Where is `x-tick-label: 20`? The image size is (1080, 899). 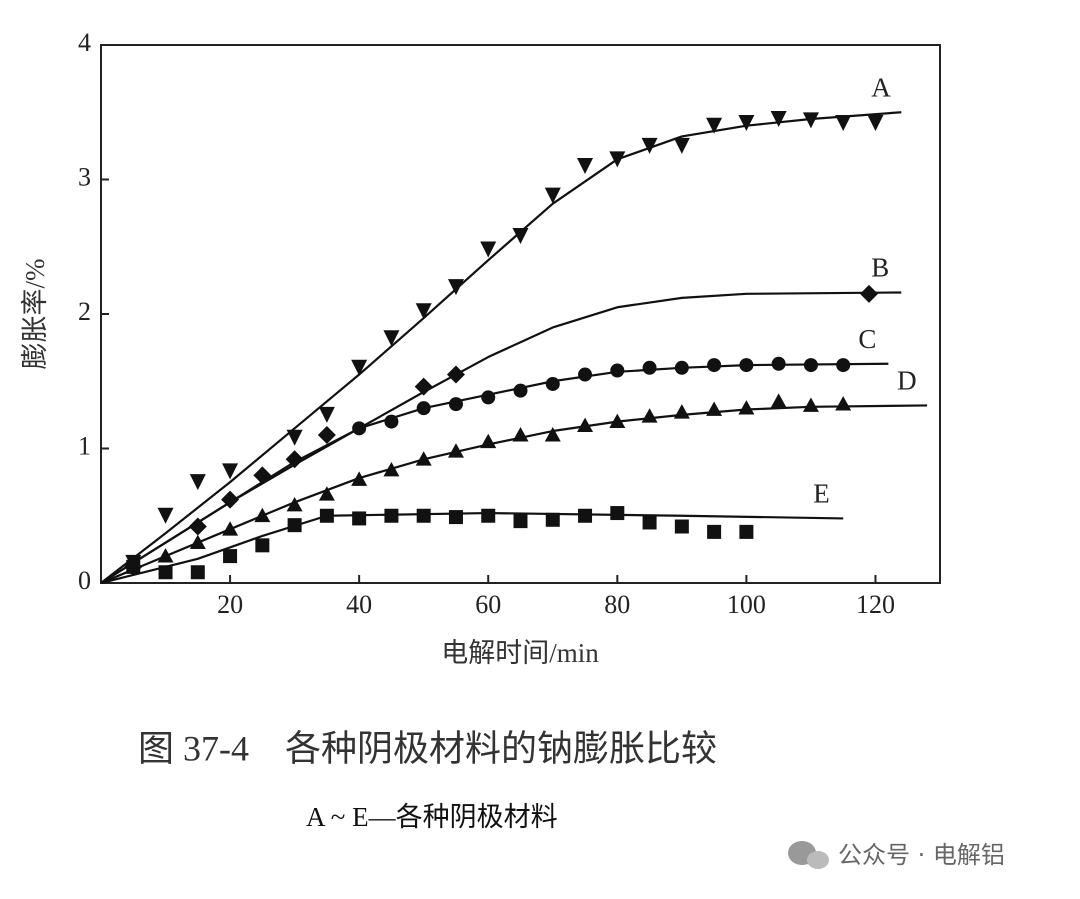
x-tick-label: 20 is located at coordinates (230, 604).